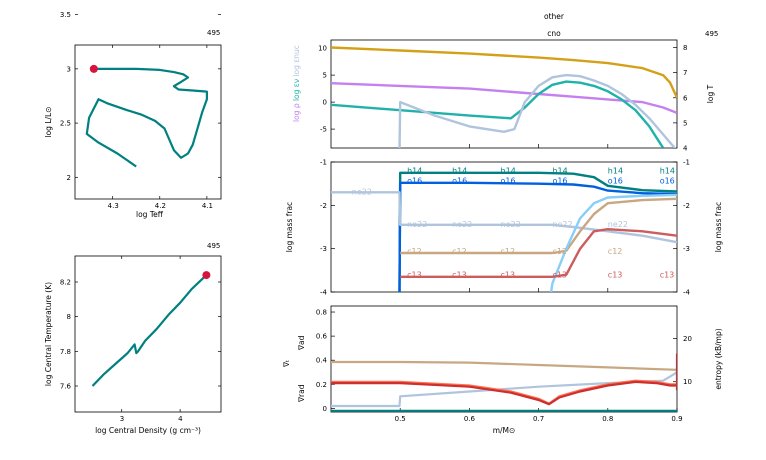 The height and width of the screenshot is (460, 766). What do you see at coordinates (213, 33) in the screenshot?
I see `hr-corner-label: 495` at bounding box center [213, 33].